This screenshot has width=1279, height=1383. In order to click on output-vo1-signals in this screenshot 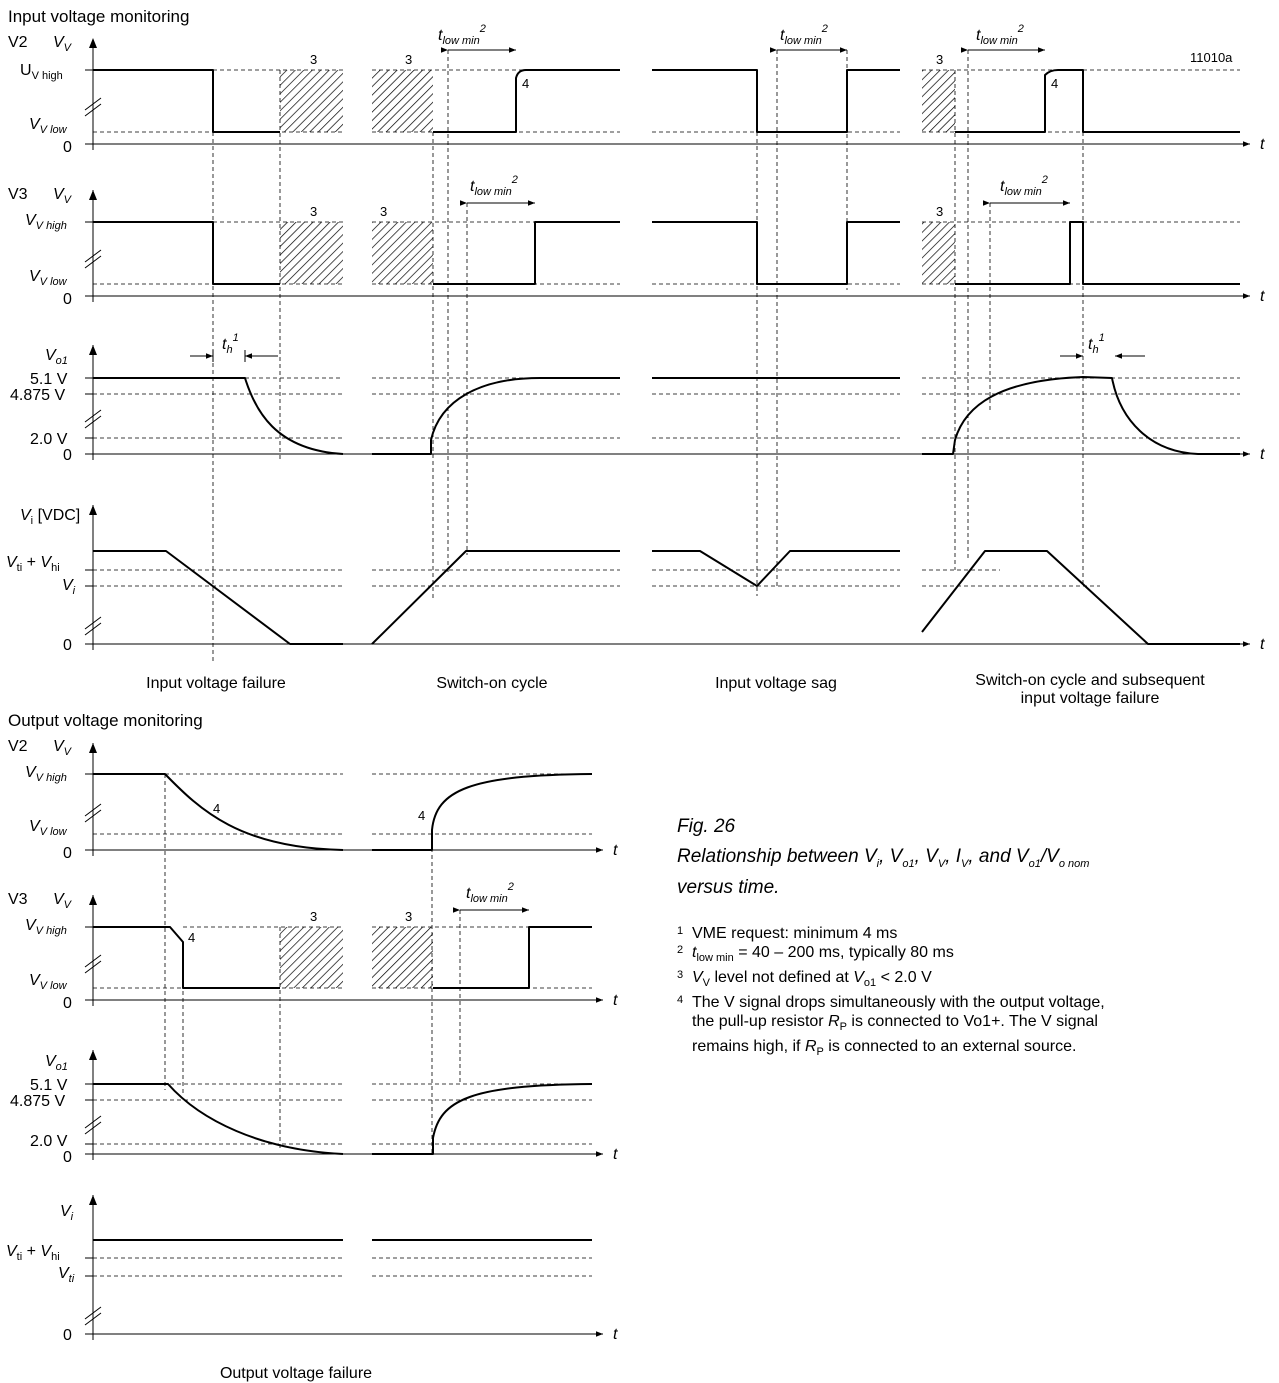, I will do `click(343, 1119)`.